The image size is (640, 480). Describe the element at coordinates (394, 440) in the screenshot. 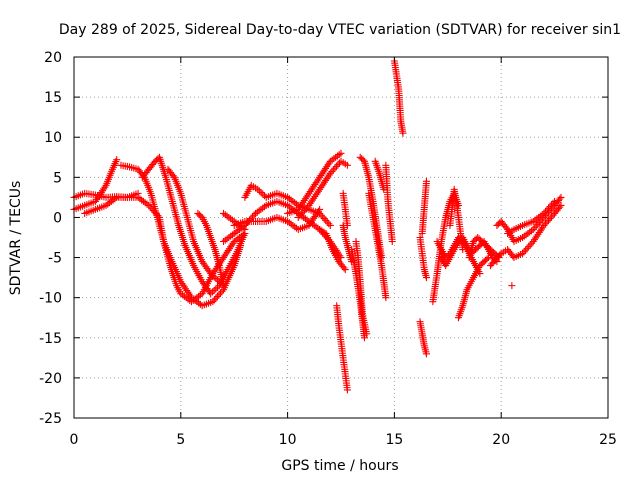

I see `x-tick-label: 15` at that location.